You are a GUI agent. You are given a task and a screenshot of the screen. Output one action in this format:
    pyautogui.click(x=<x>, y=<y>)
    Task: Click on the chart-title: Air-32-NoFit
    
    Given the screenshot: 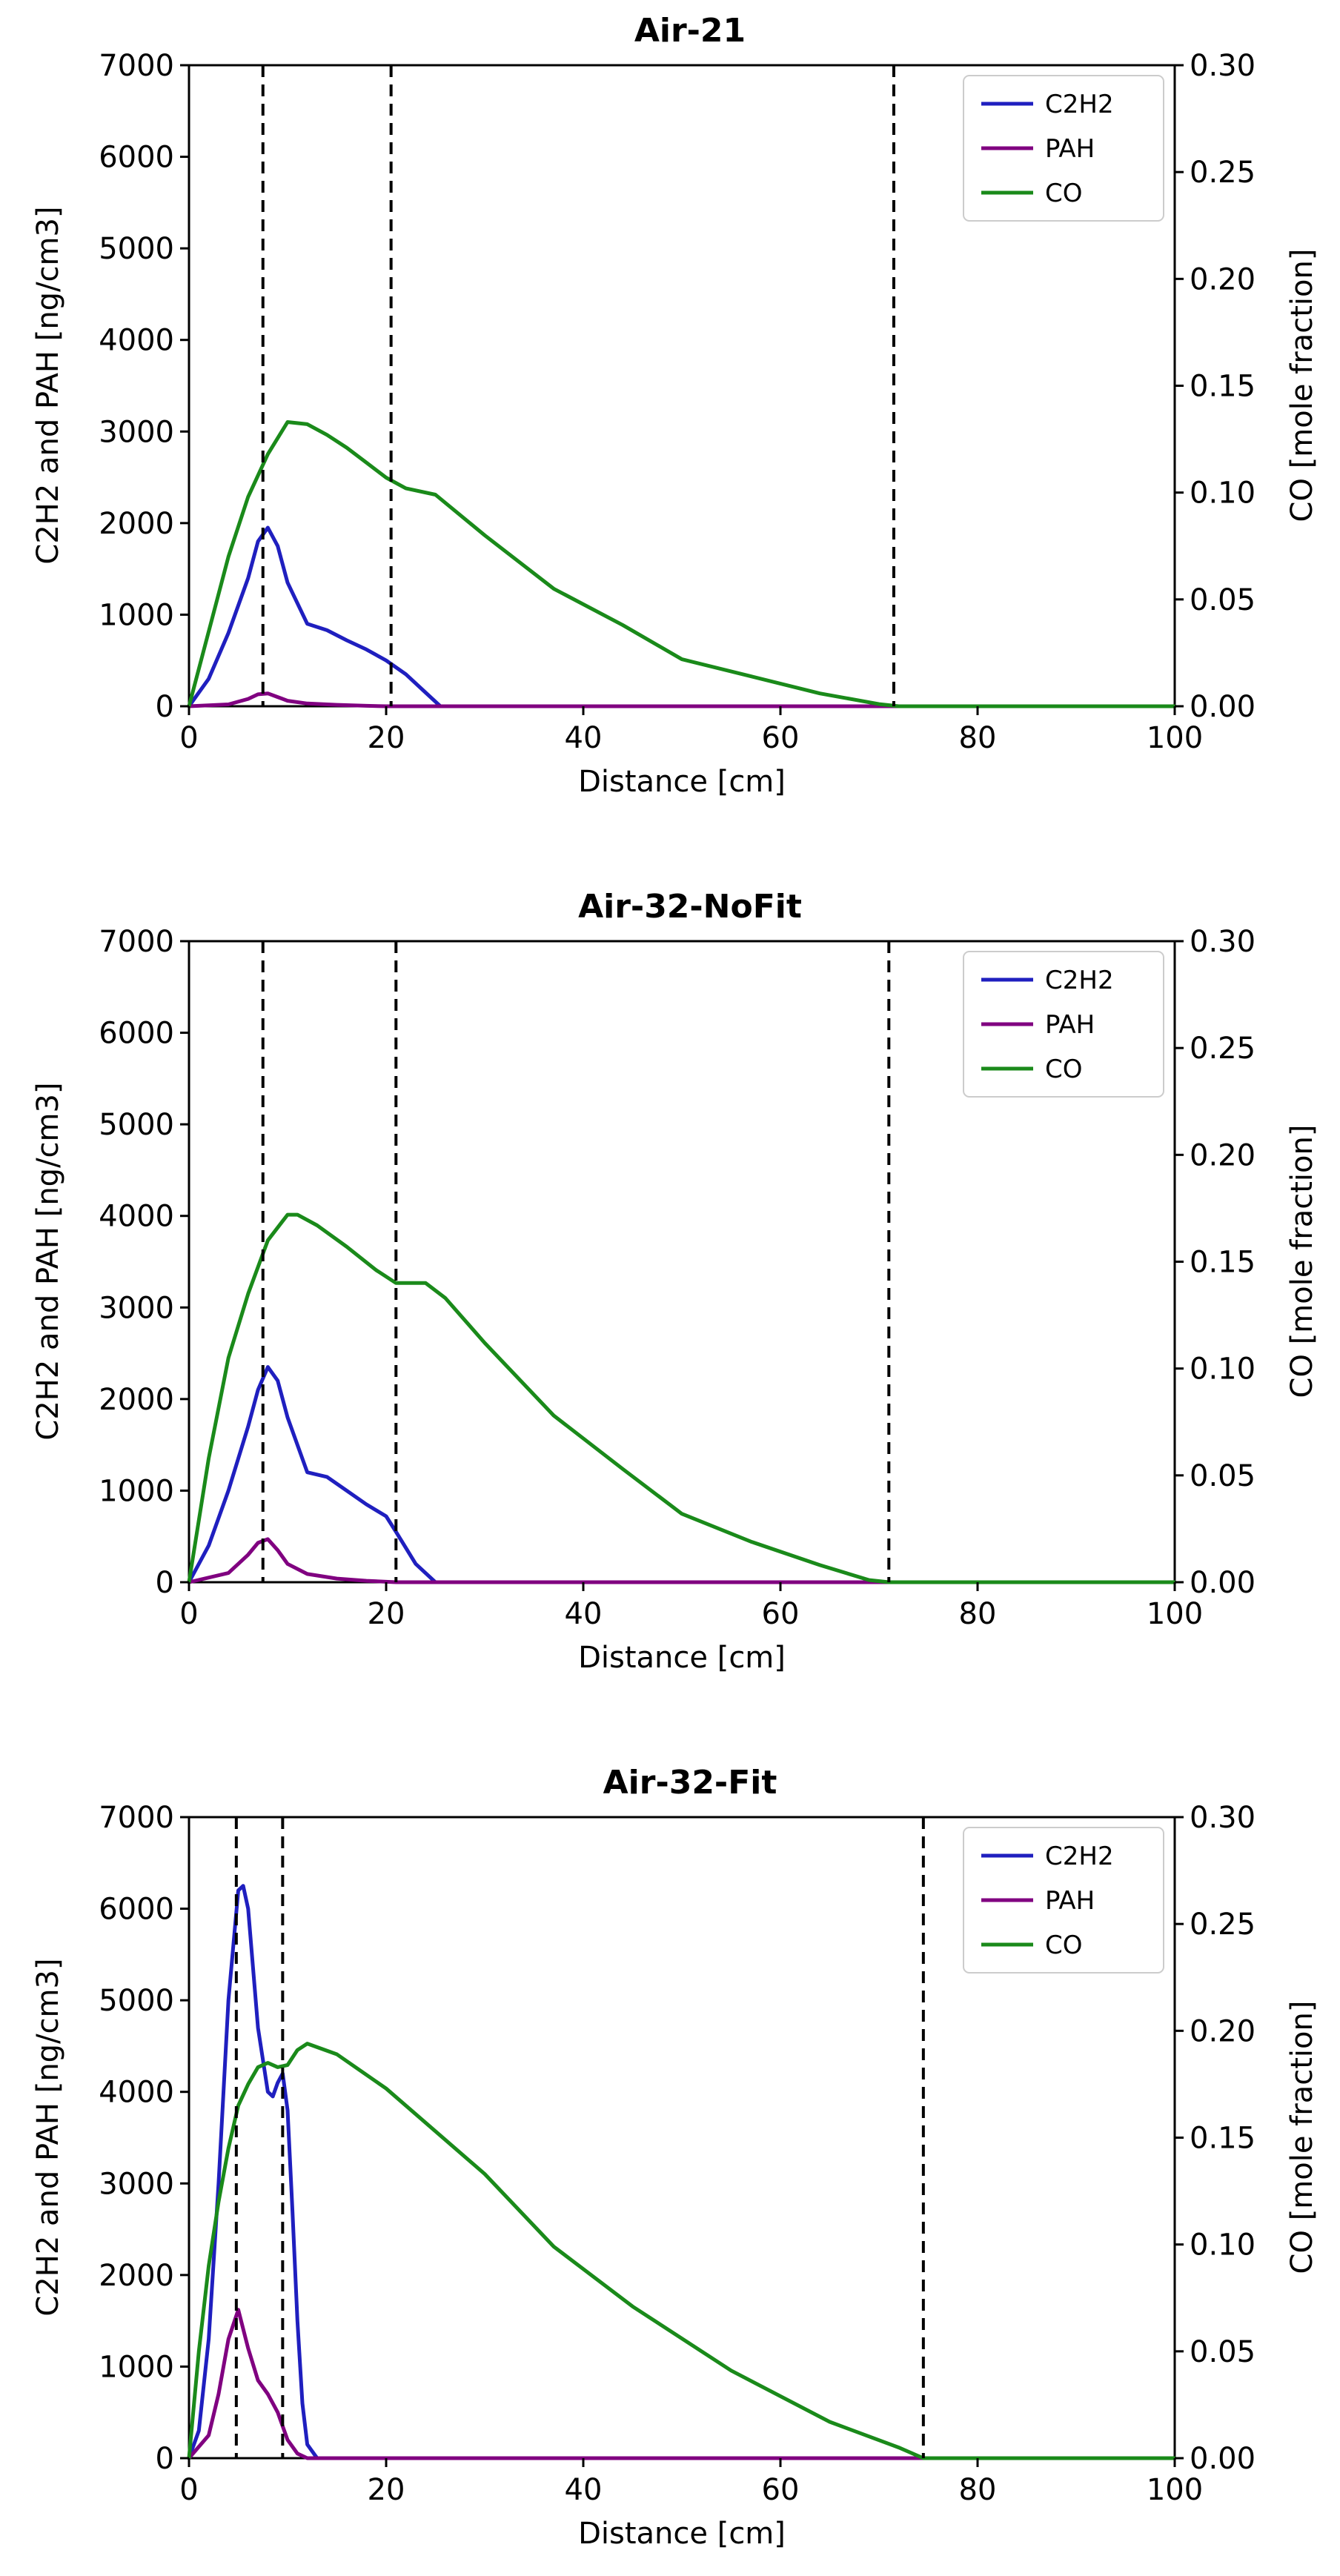 What is the action you would take?
    pyautogui.click(x=690, y=907)
    